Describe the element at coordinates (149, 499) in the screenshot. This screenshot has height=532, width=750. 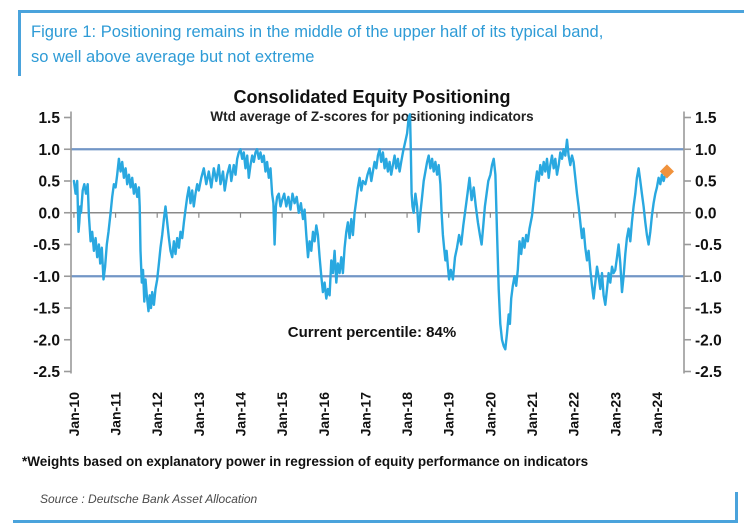
I see `source-attribution: Source : Deutsche Bank Asset Allocation` at that location.